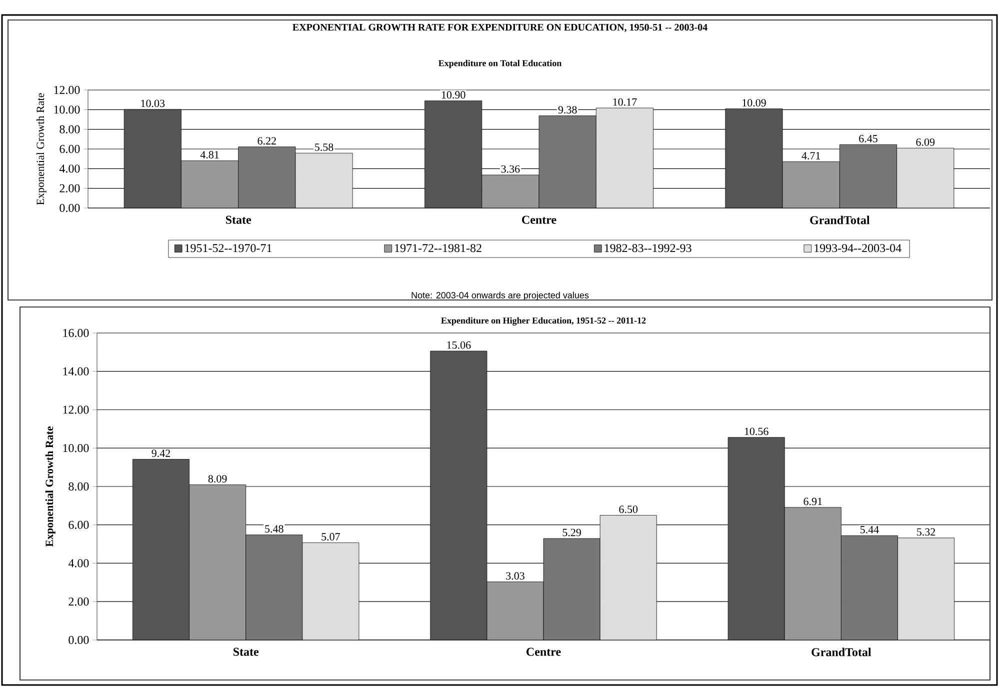 The width and height of the screenshot is (999, 687). Describe the element at coordinates (754, 103) in the screenshot. I see `data-label: 10.09` at that location.